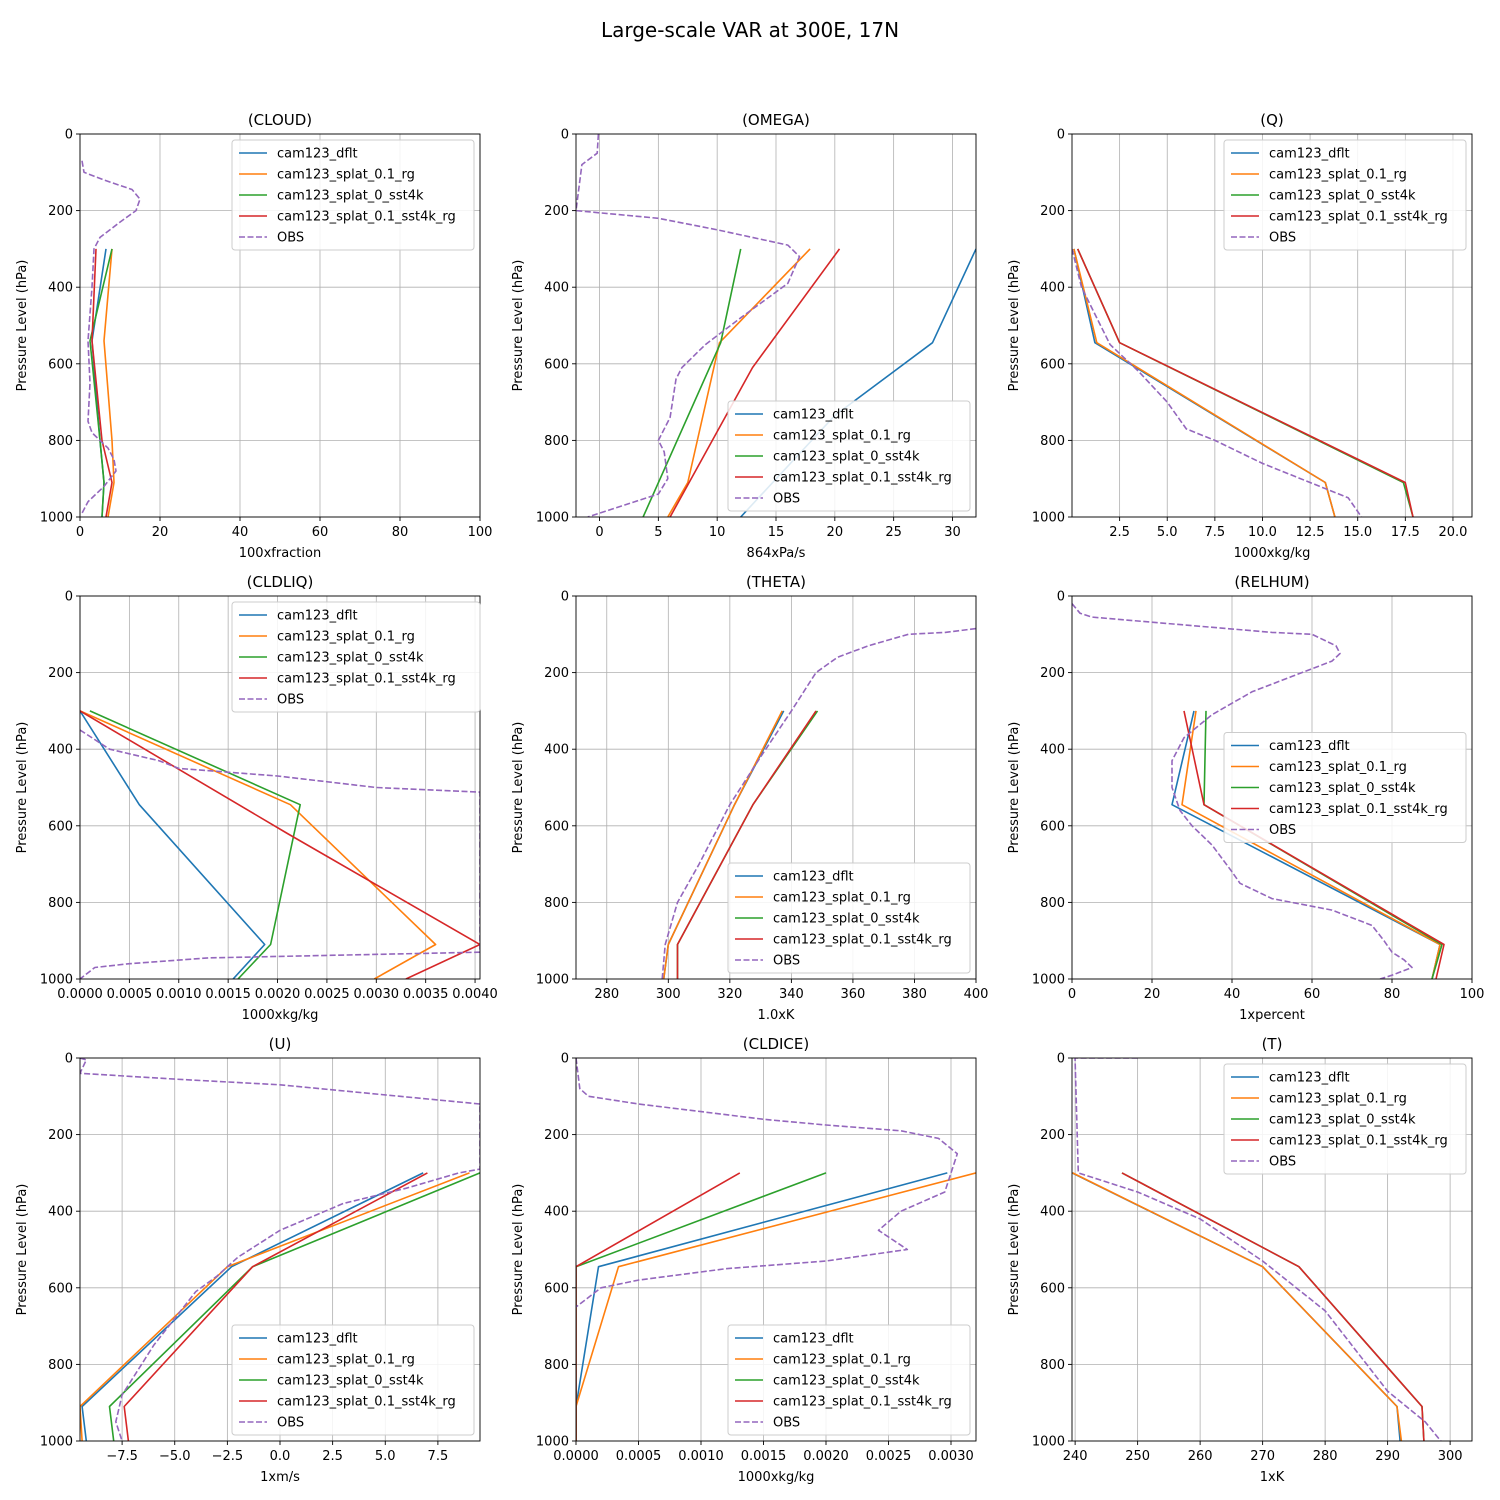 The width and height of the screenshot is (1500, 1500). What do you see at coordinates (951, 1456) in the screenshot?
I see `x-tick-label: 0.0030` at bounding box center [951, 1456].